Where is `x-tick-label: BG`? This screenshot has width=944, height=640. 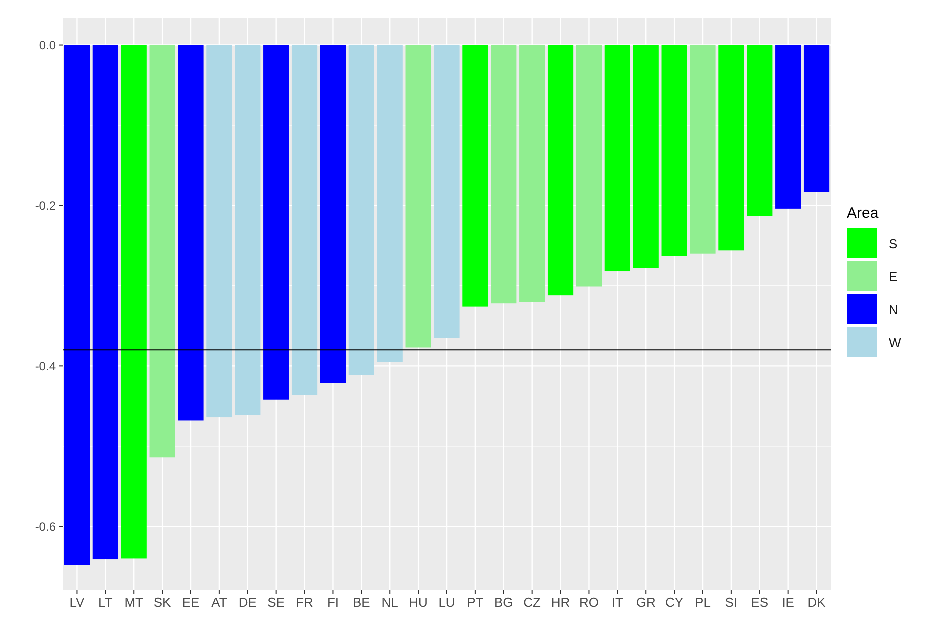 x-tick-label: BG is located at coordinates (504, 602).